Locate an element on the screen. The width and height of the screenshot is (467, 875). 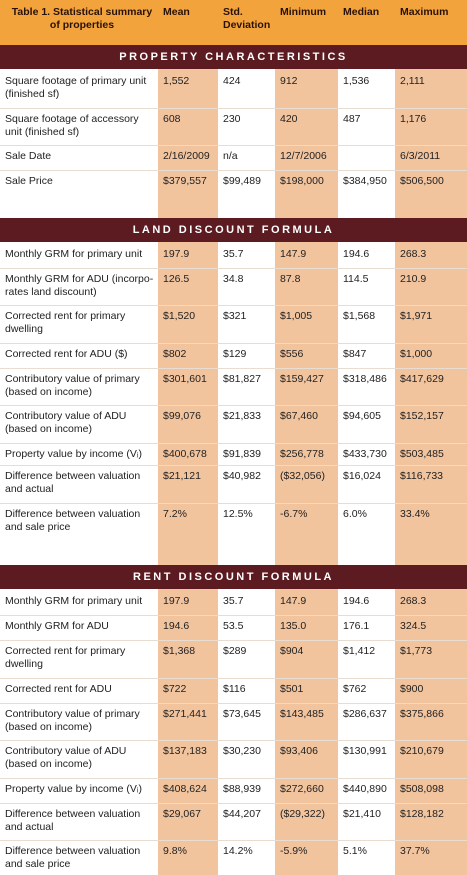
value-cell: $40,982 is located at coordinates (242, 476).